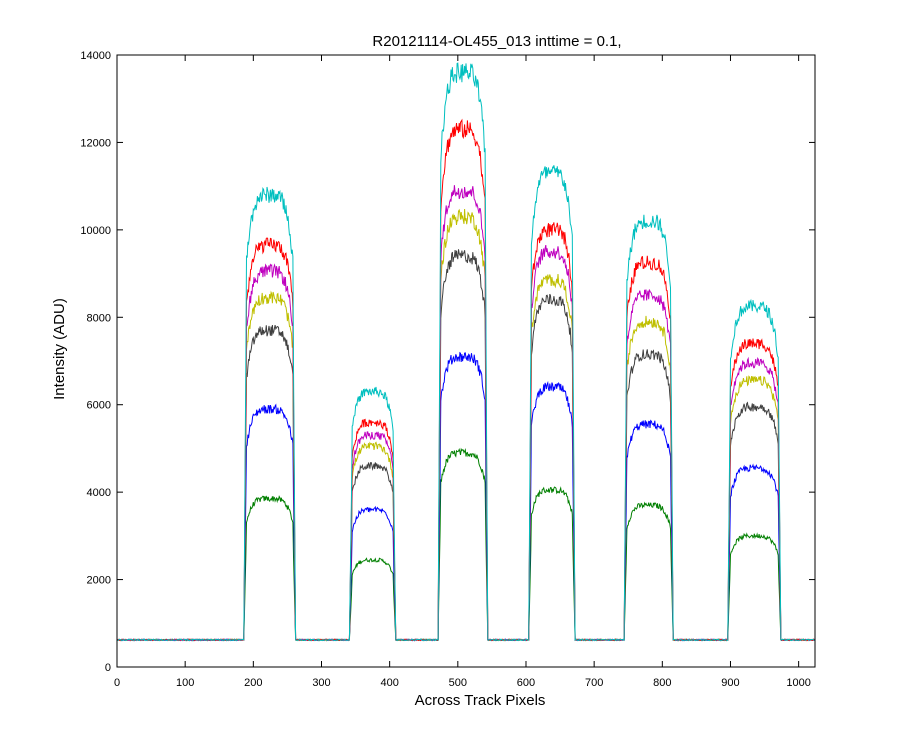 The image size is (900, 755). I want to click on y-axis-label: Intensity (ADU), so click(59, 349).